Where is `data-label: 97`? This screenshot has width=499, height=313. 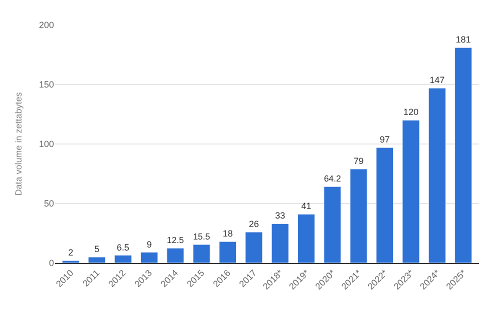 data-label: 97 is located at coordinates (385, 139).